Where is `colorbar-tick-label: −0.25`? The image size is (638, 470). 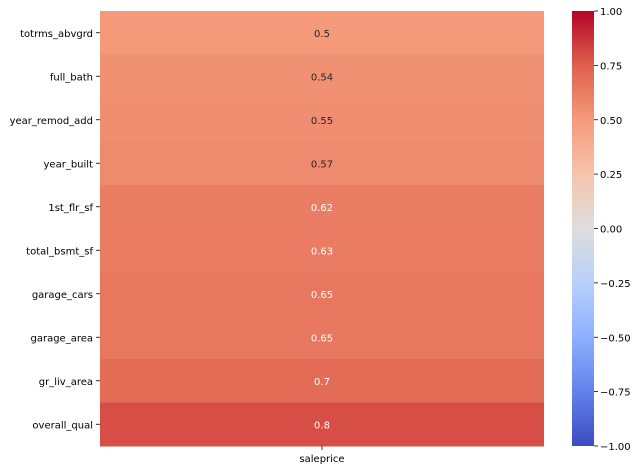
colorbar-tick-label: −0.25 is located at coordinates (615, 284).